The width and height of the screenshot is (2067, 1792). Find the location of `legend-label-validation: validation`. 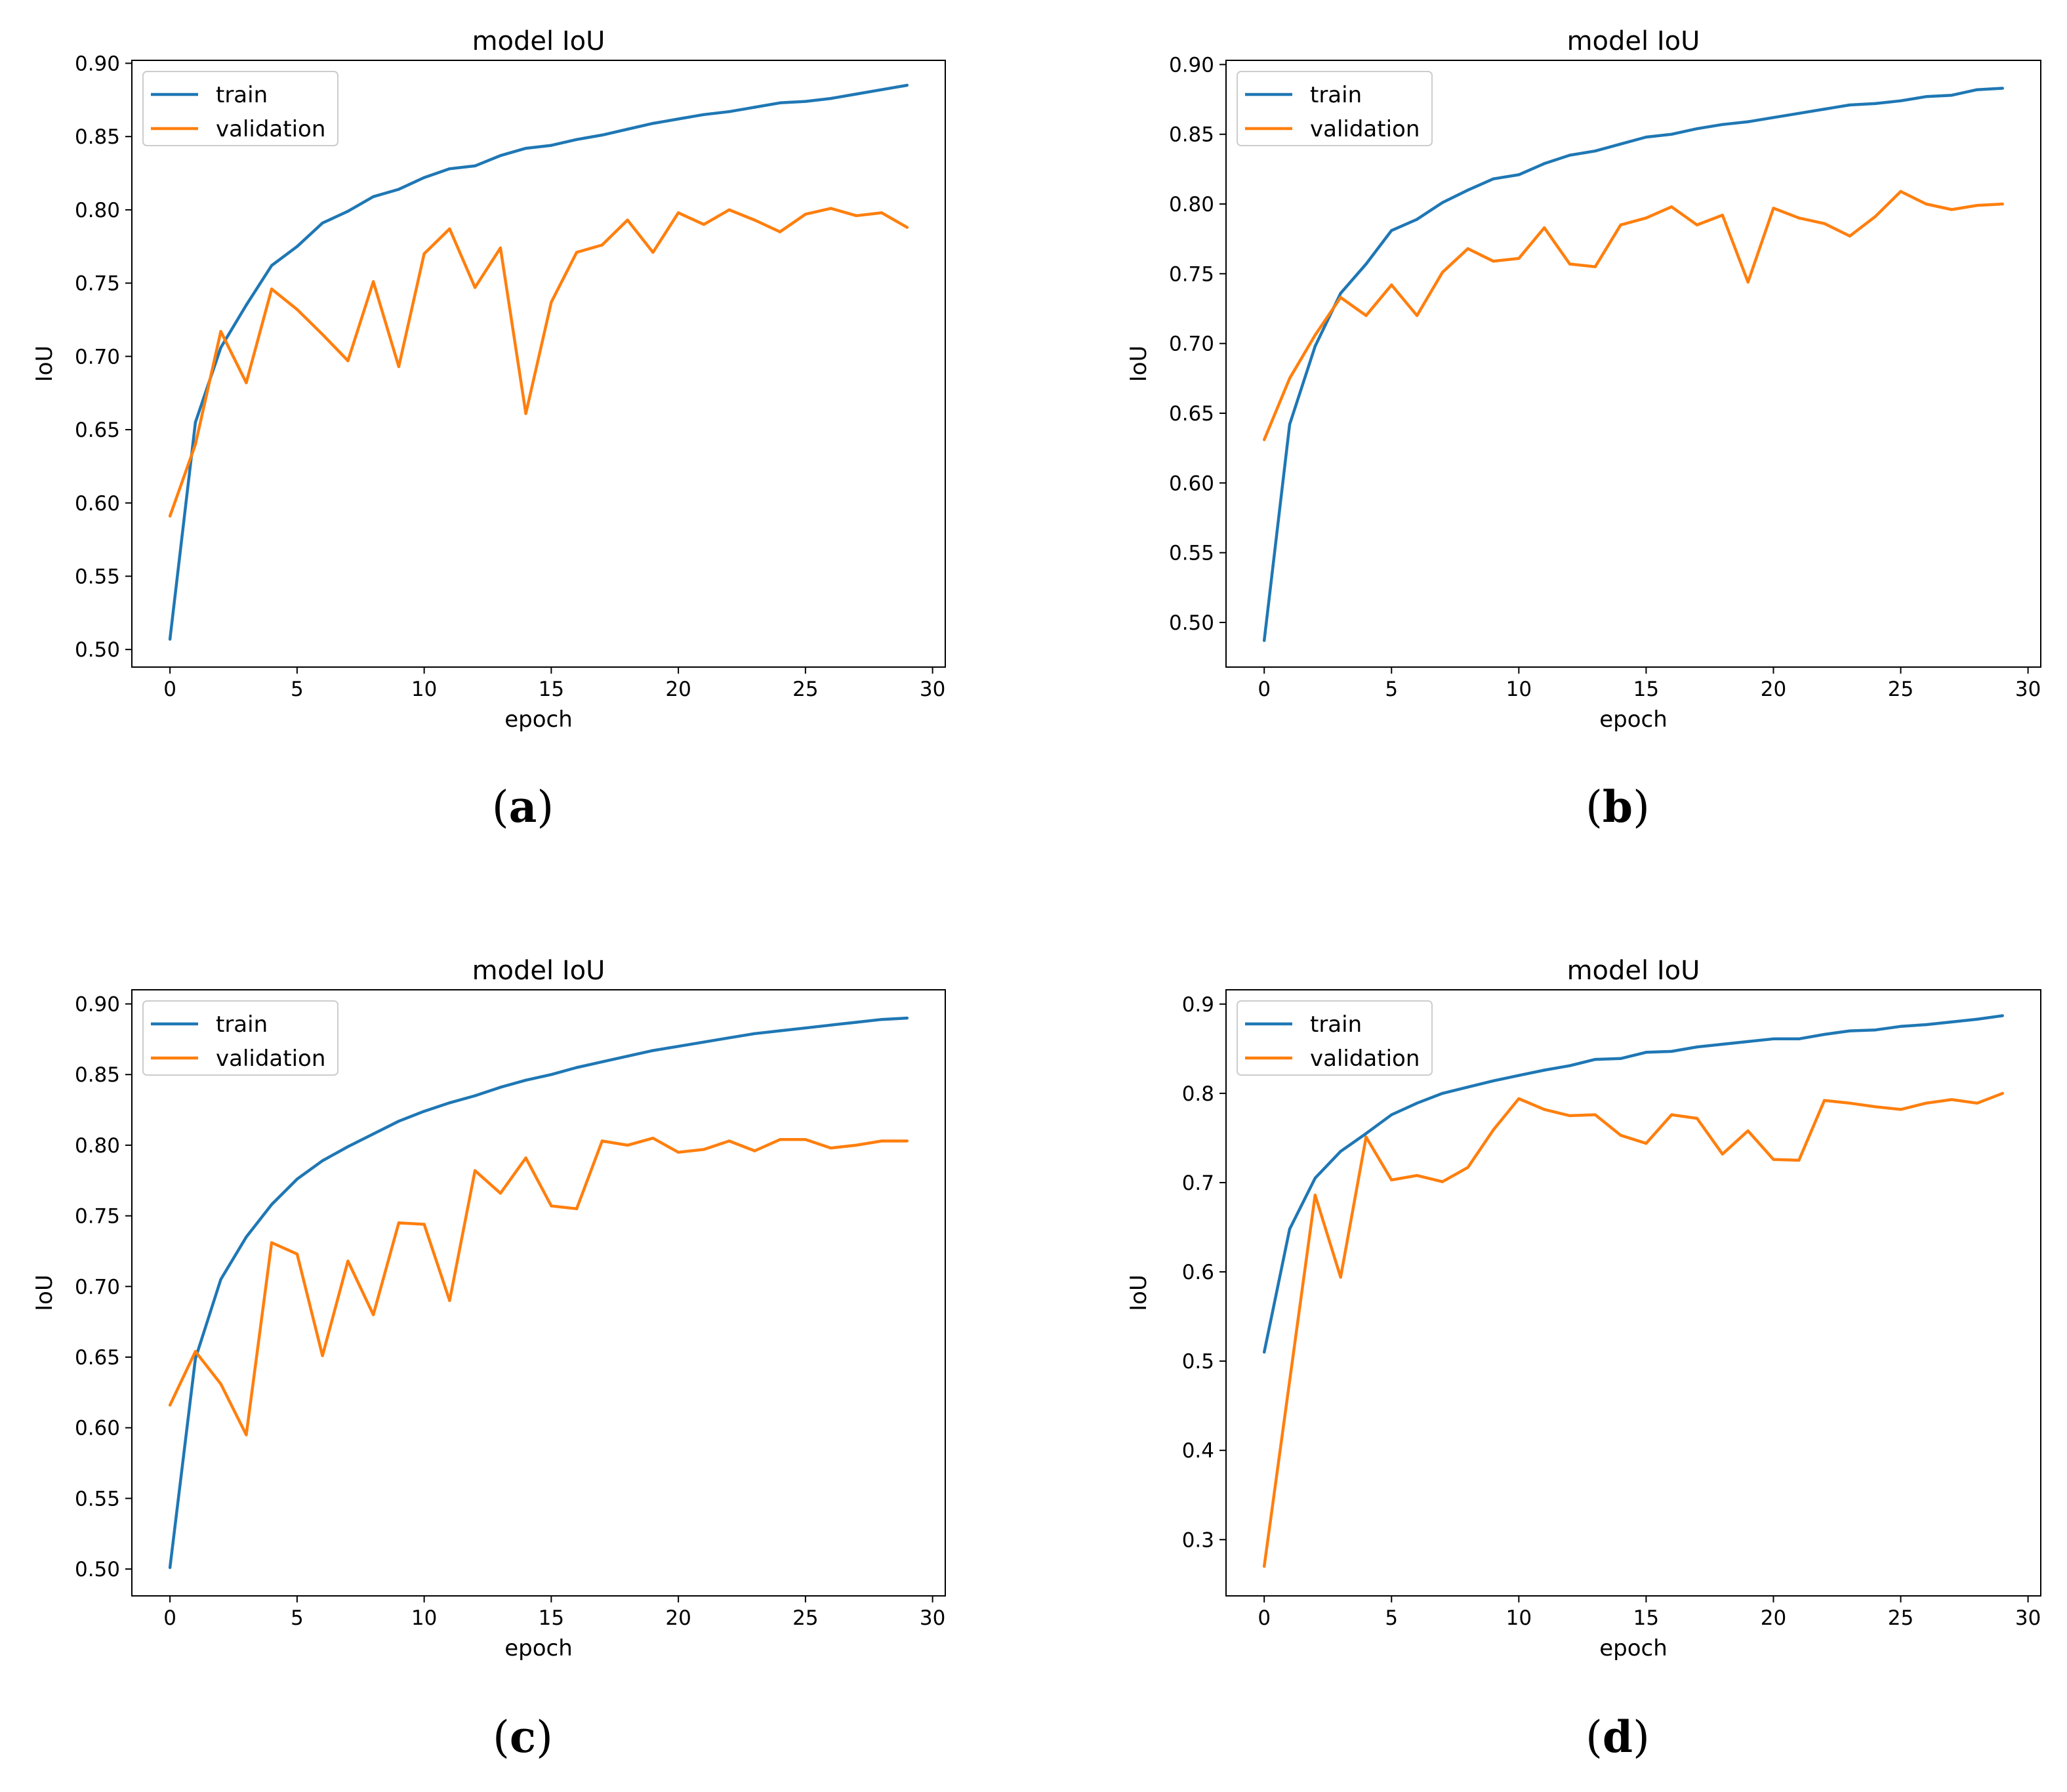

legend-label-validation: validation is located at coordinates (270, 129).